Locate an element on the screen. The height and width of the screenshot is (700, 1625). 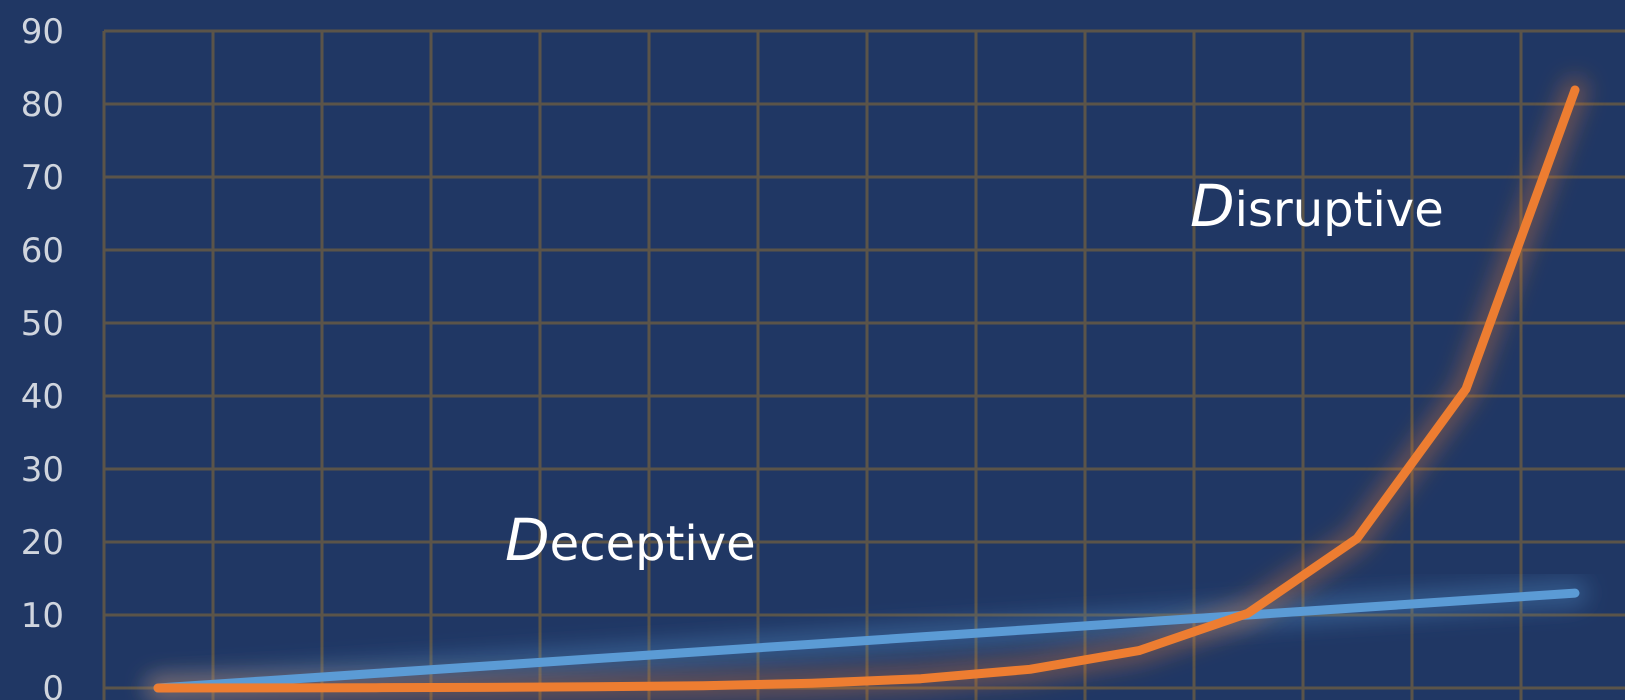
y-tick-label: 70 is located at coordinates (42, 178).